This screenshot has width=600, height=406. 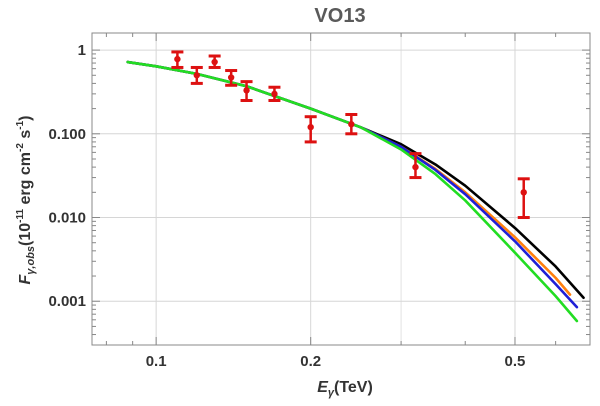 I want to click on y-axis-label-sub: γ,obs, so click(x=31, y=260).